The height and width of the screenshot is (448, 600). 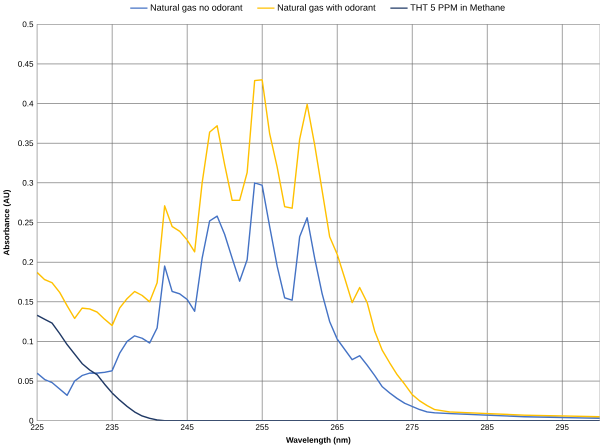 What do you see at coordinates (28, 262) in the screenshot?
I see `y-tick-label: 0.2` at bounding box center [28, 262].